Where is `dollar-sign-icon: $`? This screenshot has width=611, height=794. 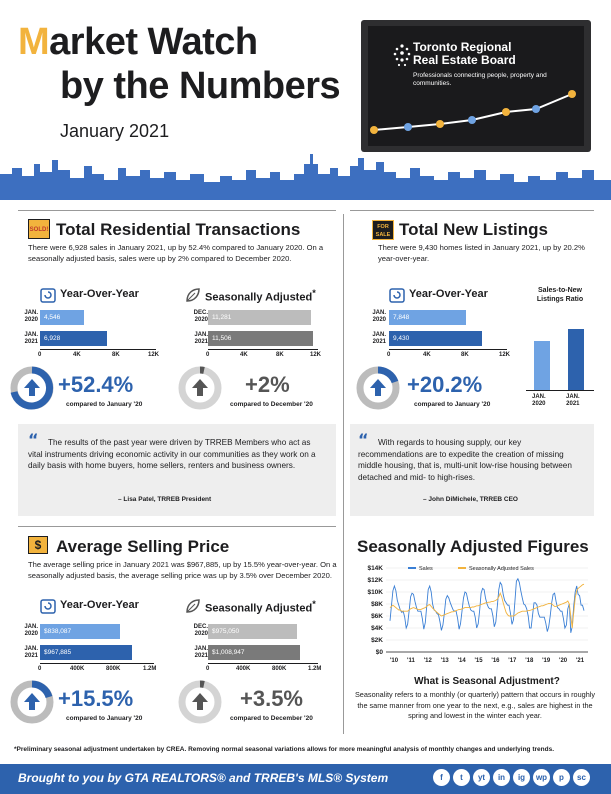 dollar-sign-icon: $ is located at coordinates (38, 545).